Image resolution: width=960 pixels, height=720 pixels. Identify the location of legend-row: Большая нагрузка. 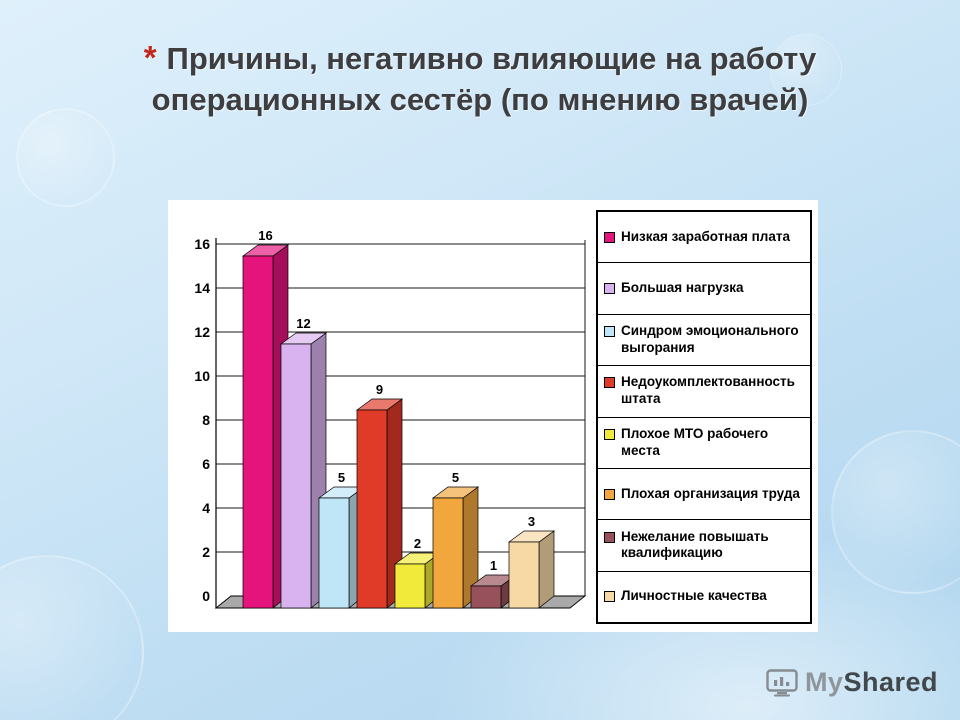
(674, 288).